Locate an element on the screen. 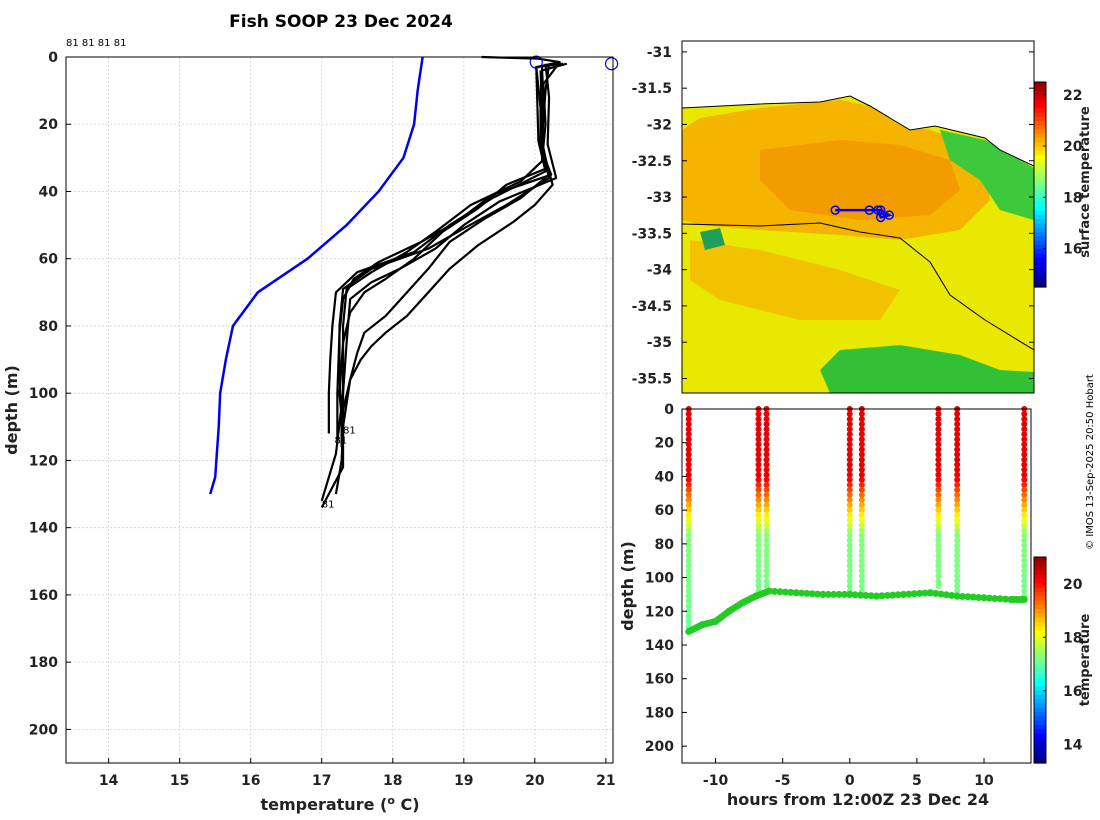 Image resolution: width=1100 pixels, height=820 pixels. temperature-colorbar-label: temperature is located at coordinates (1085, 660).